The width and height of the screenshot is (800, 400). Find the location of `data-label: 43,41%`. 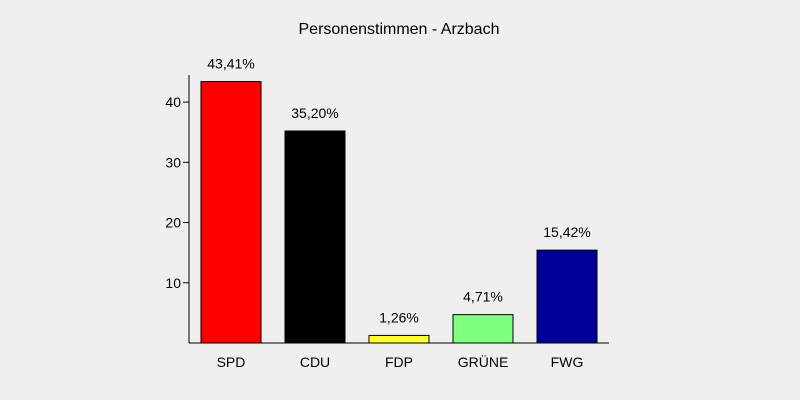

data-label: 43,41% is located at coordinates (230, 64).